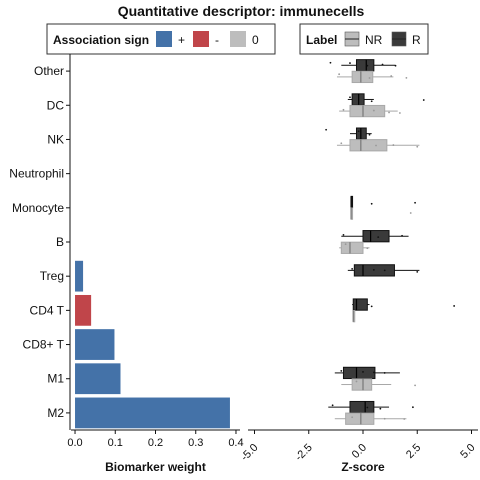 Image resolution: width=480 pixels, height=480 pixels. Describe the element at coordinates (115, 443) in the screenshot. I see `bar-x-tick-label: 0.1` at that location.